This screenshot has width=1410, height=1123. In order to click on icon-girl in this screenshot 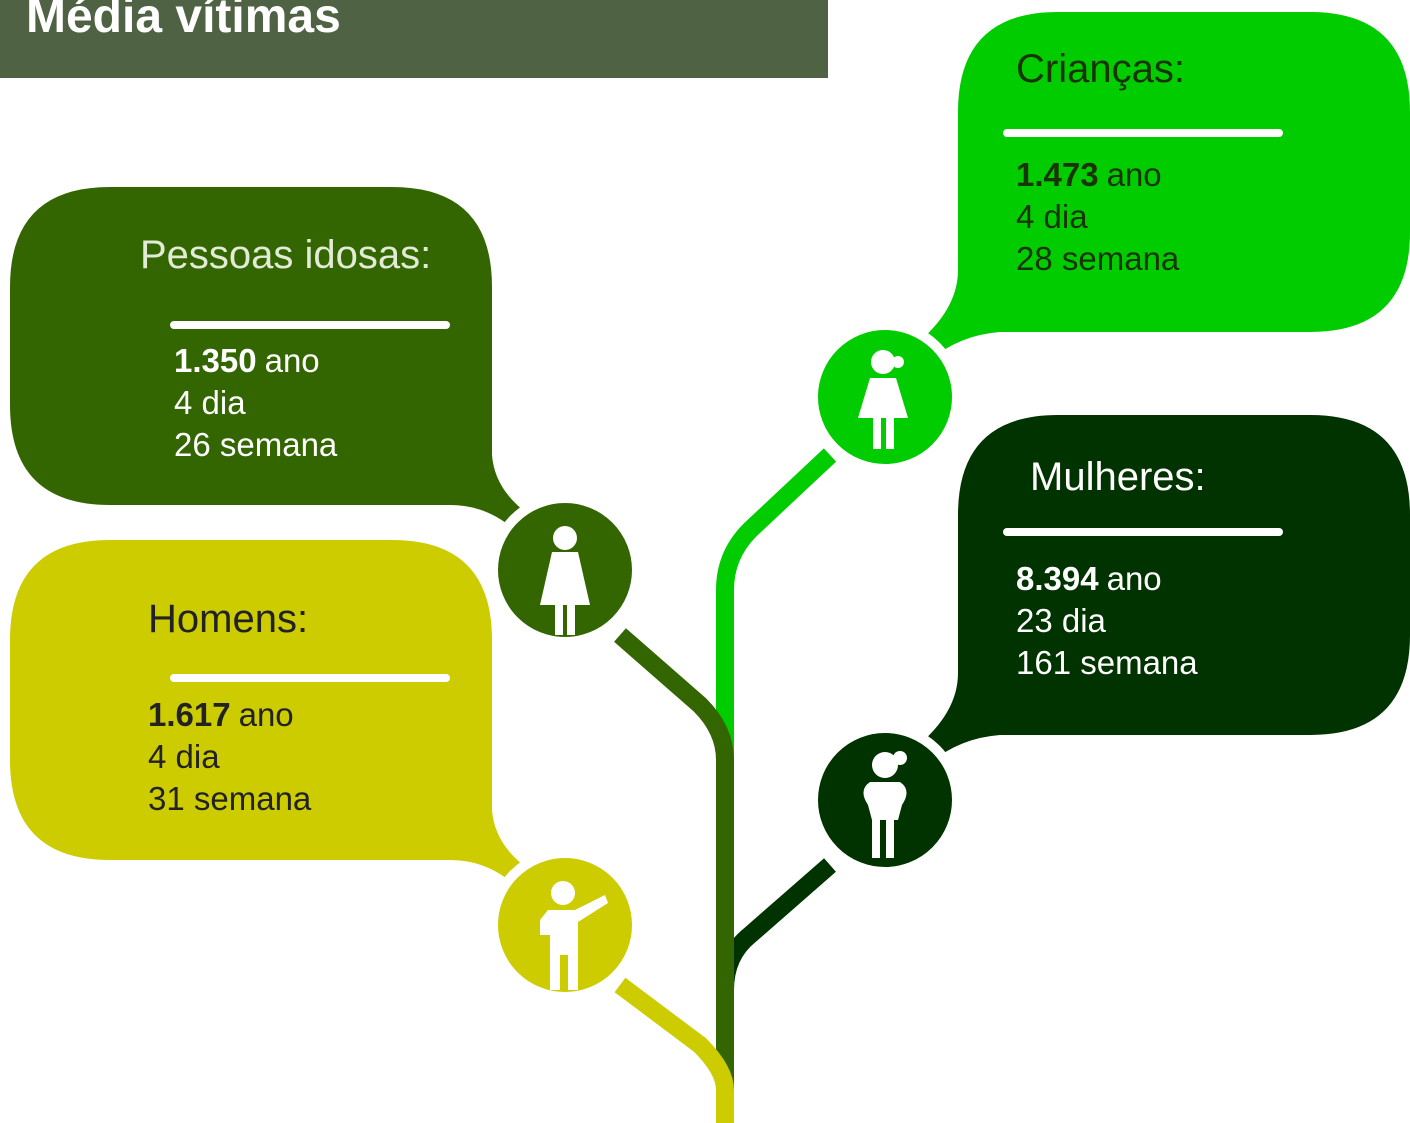, I will do `click(883, 399)`.